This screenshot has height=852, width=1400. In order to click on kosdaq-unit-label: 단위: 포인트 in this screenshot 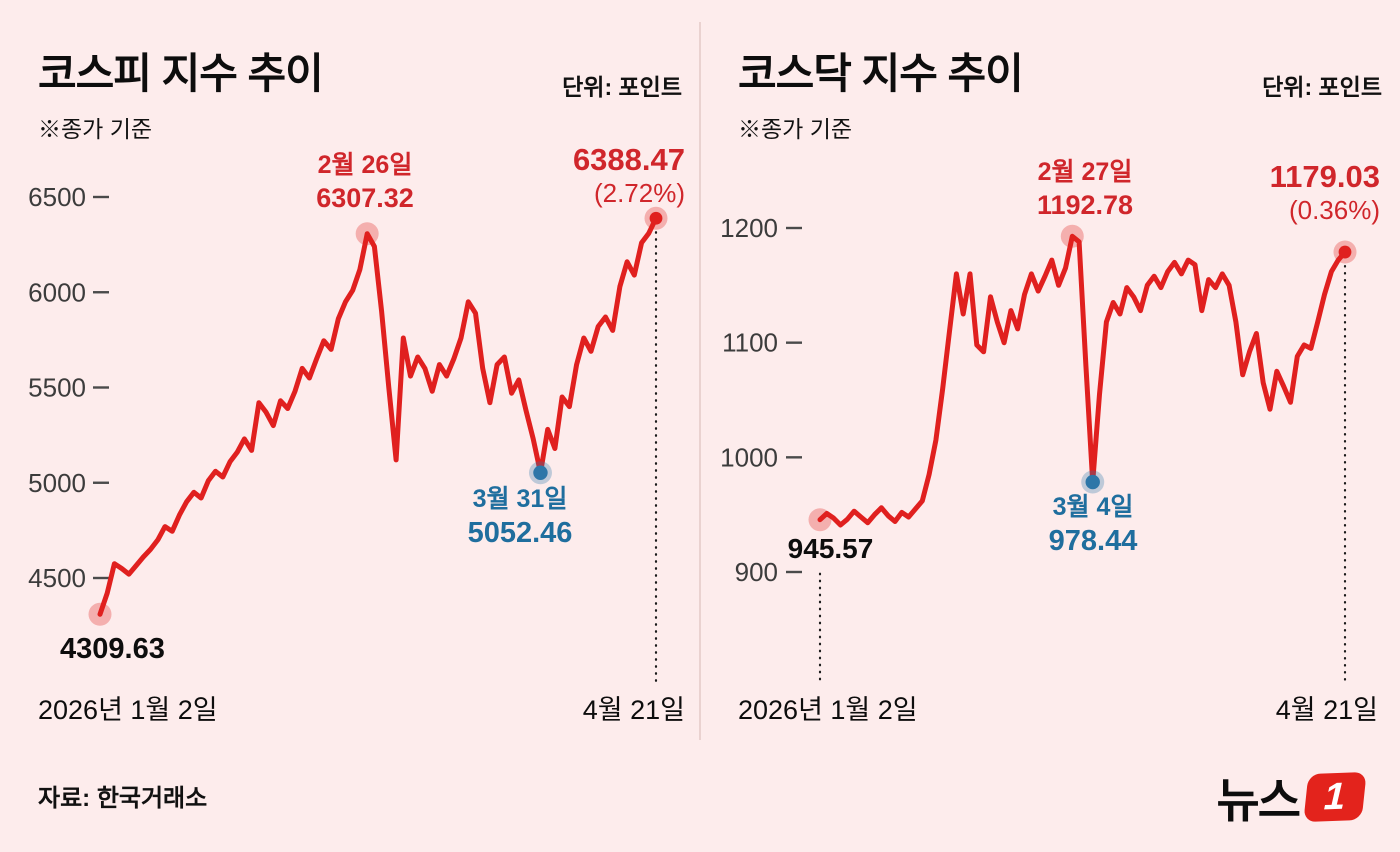, I will do `click(1322, 87)`.